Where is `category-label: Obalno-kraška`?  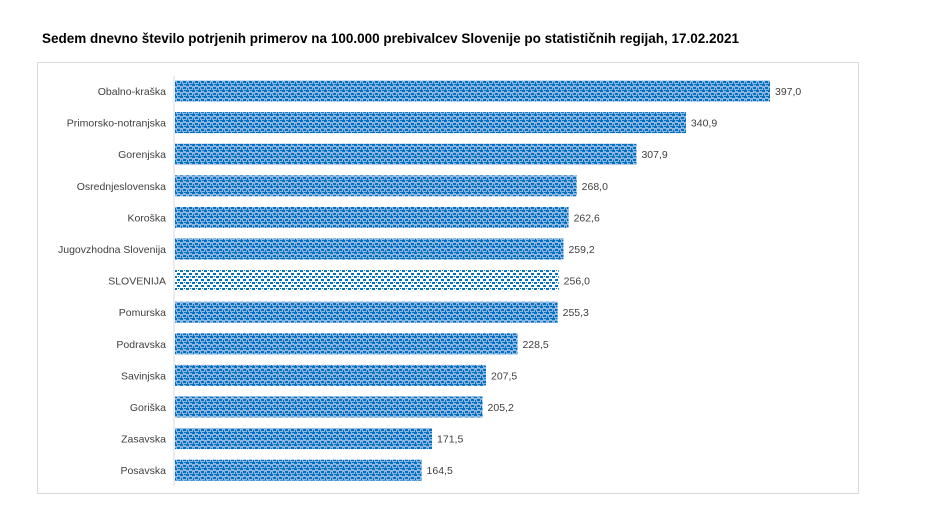
category-label: Obalno-kraška is located at coordinates (132, 92).